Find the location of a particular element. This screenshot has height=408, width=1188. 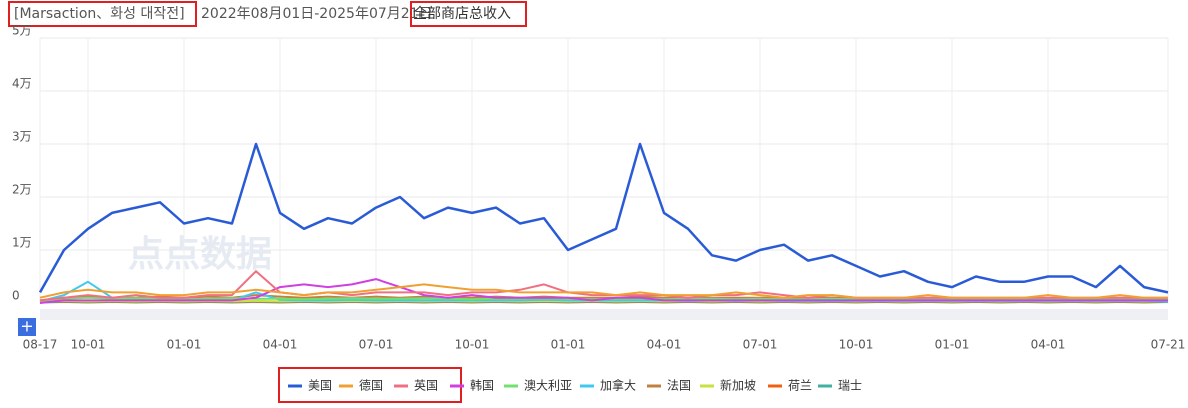

x-tick-label: 07-21 is located at coordinates (1168, 345).